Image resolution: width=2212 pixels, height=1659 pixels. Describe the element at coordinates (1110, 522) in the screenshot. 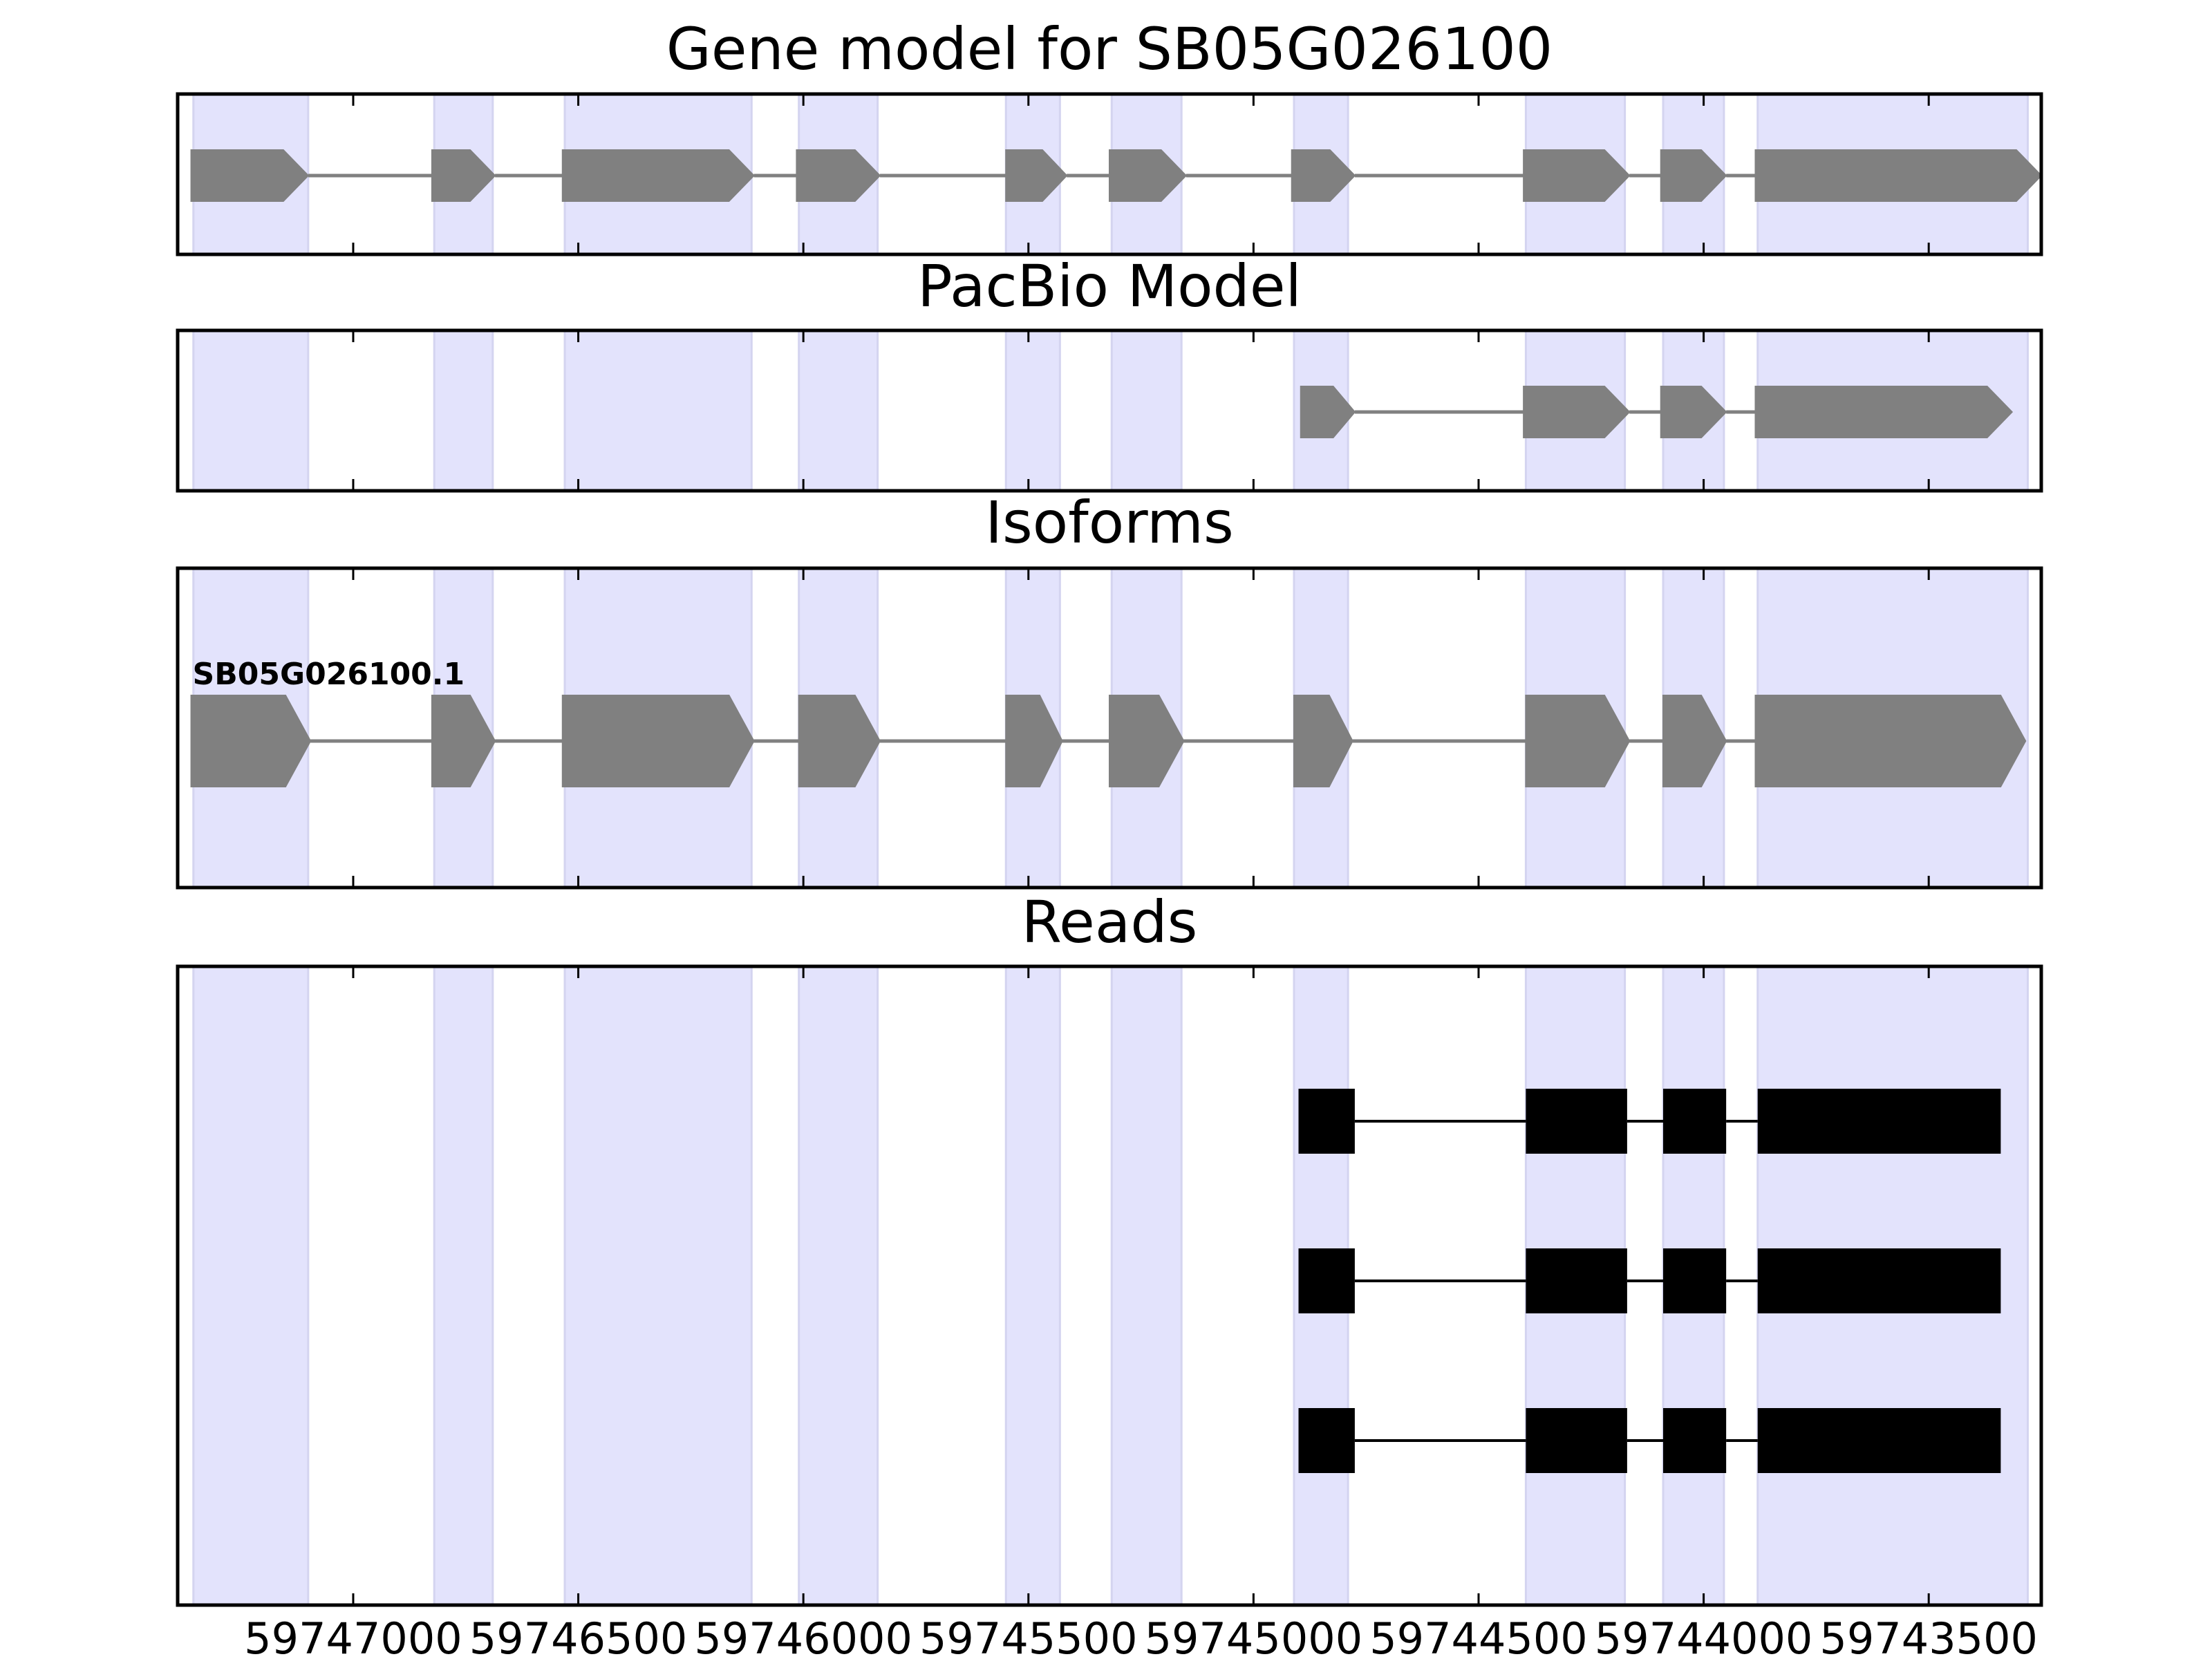

I see `panel-title: Isoforms` at that location.